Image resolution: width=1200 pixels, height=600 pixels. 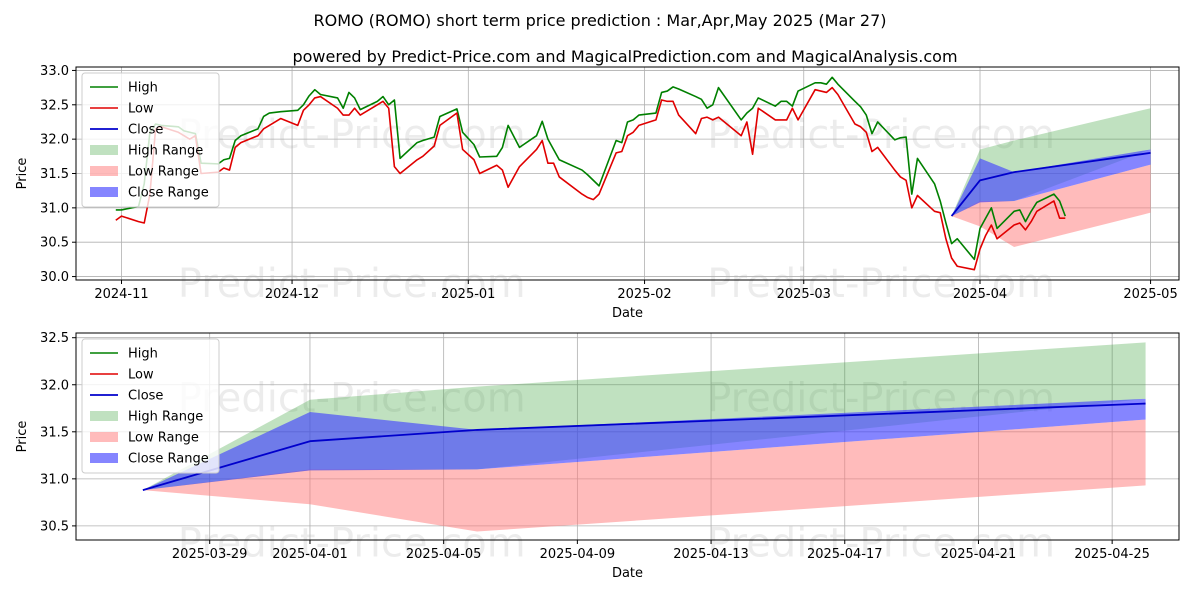 I want to click on x-tick-label: 2024-12, so click(x=292, y=294).